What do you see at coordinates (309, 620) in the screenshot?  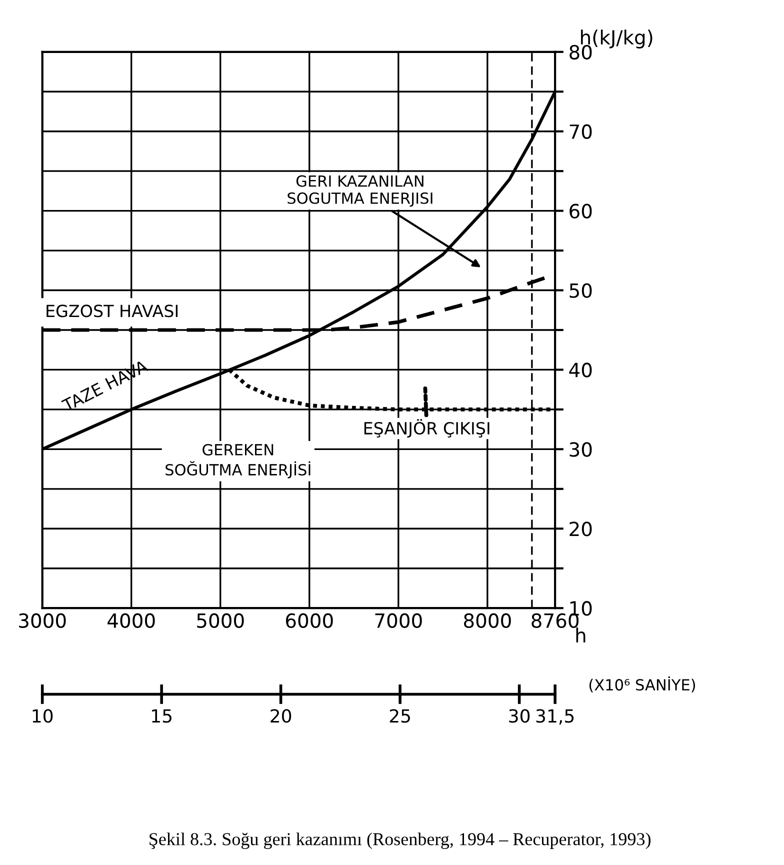 I see `x-tick-label: 6000` at bounding box center [309, 620].